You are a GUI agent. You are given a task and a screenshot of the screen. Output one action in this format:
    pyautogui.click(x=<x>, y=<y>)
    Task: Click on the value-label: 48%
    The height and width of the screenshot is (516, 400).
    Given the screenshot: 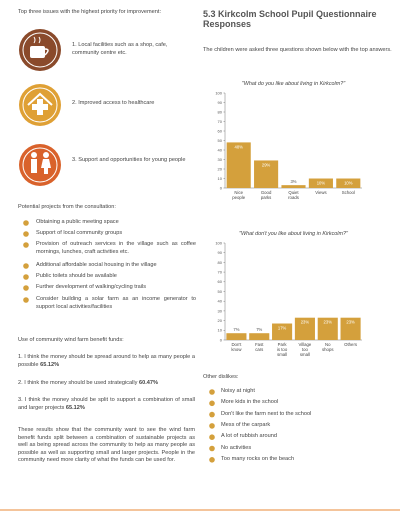 What is the action you would take?
    pyautogui.click(x=239, y=146)
    